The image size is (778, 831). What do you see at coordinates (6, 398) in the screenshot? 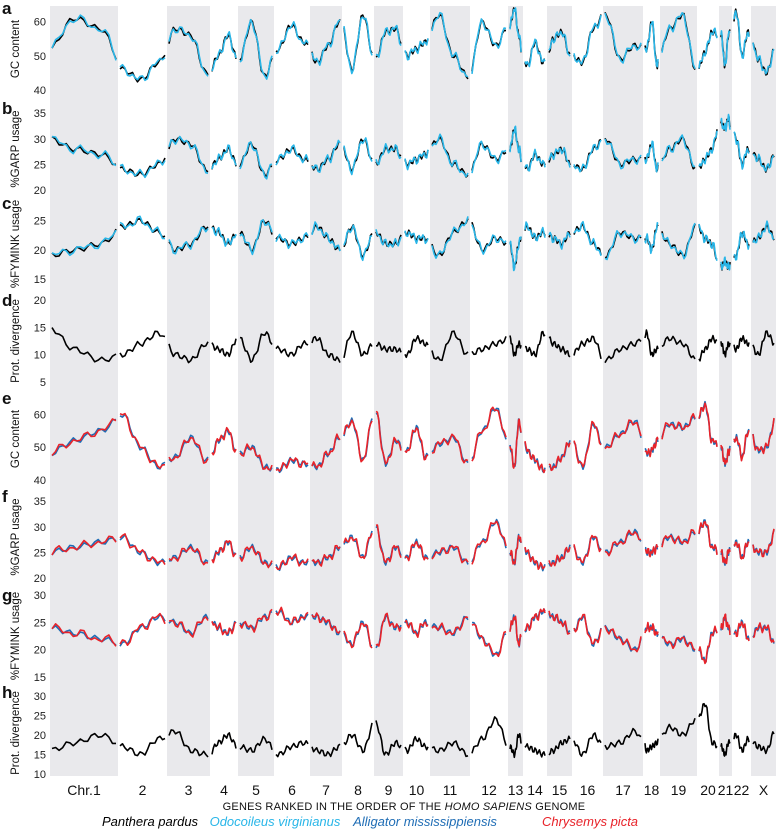
I see `panel-label: e` at bounding box center [6, 398].